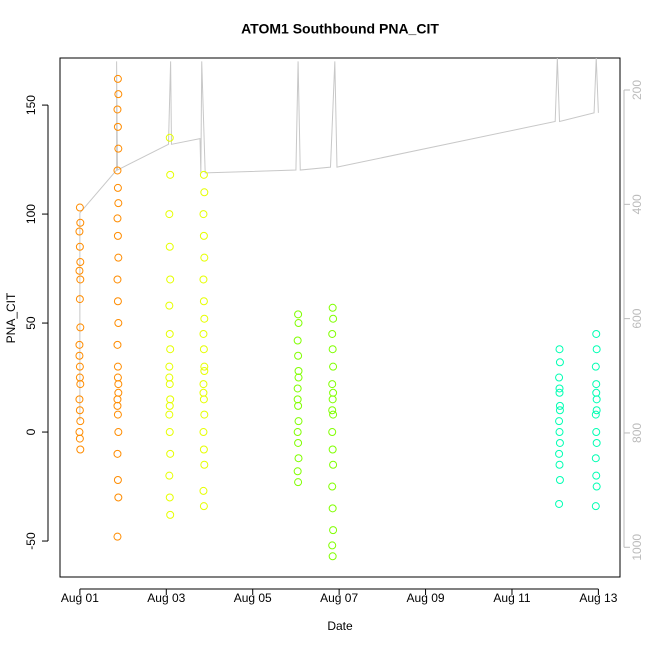 The width and height of the screenshot is (650, 655). Describe the element at coordinates (339, 598) in the screenshot. I see `x-tick-label: Aug 07` at that location.